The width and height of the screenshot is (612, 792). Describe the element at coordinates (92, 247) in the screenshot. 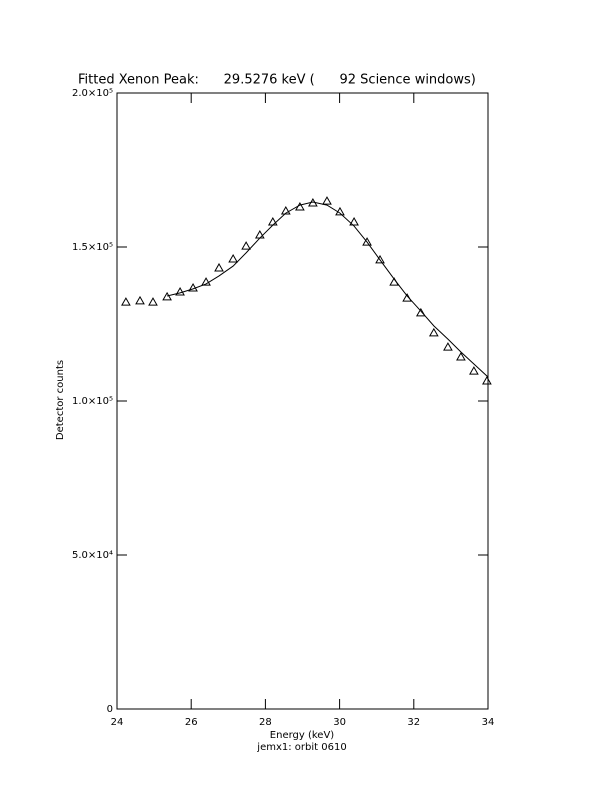

I see `y-tick-label: 1.5×10⁵` at that location.